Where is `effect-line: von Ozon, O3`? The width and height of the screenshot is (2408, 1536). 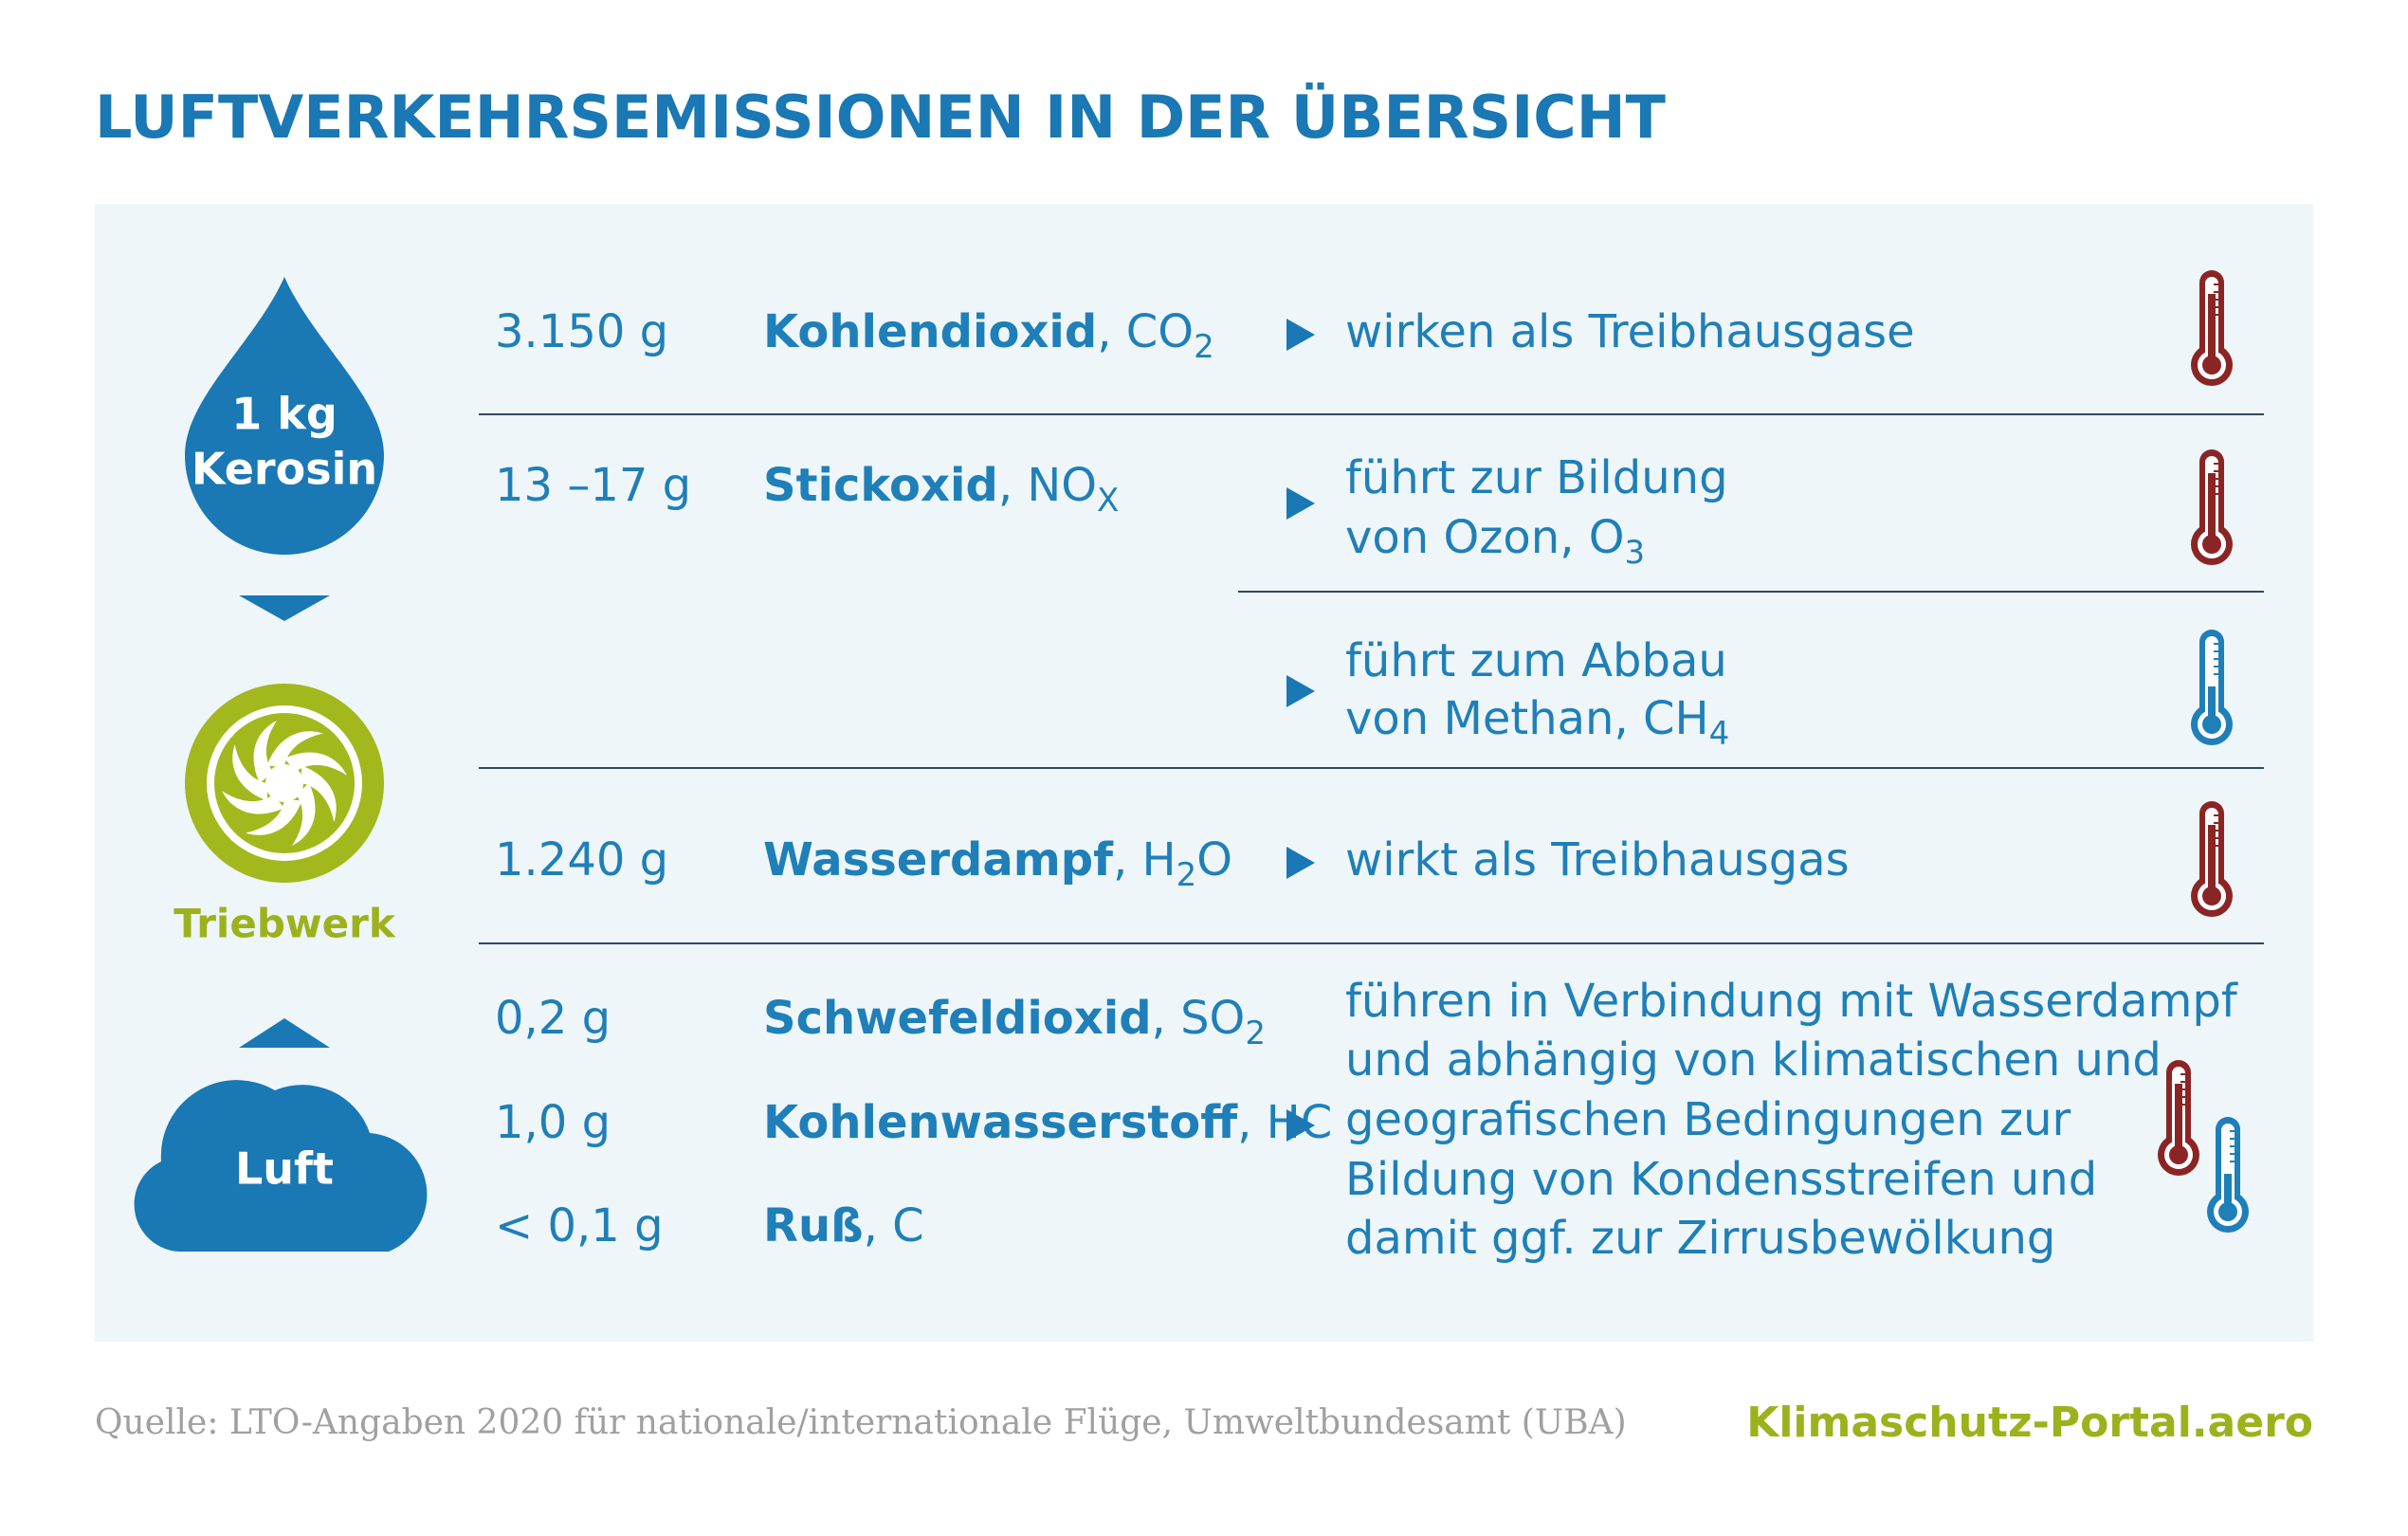
effect-line: von Ozon, O3 is located at coordinates (1495, 541).